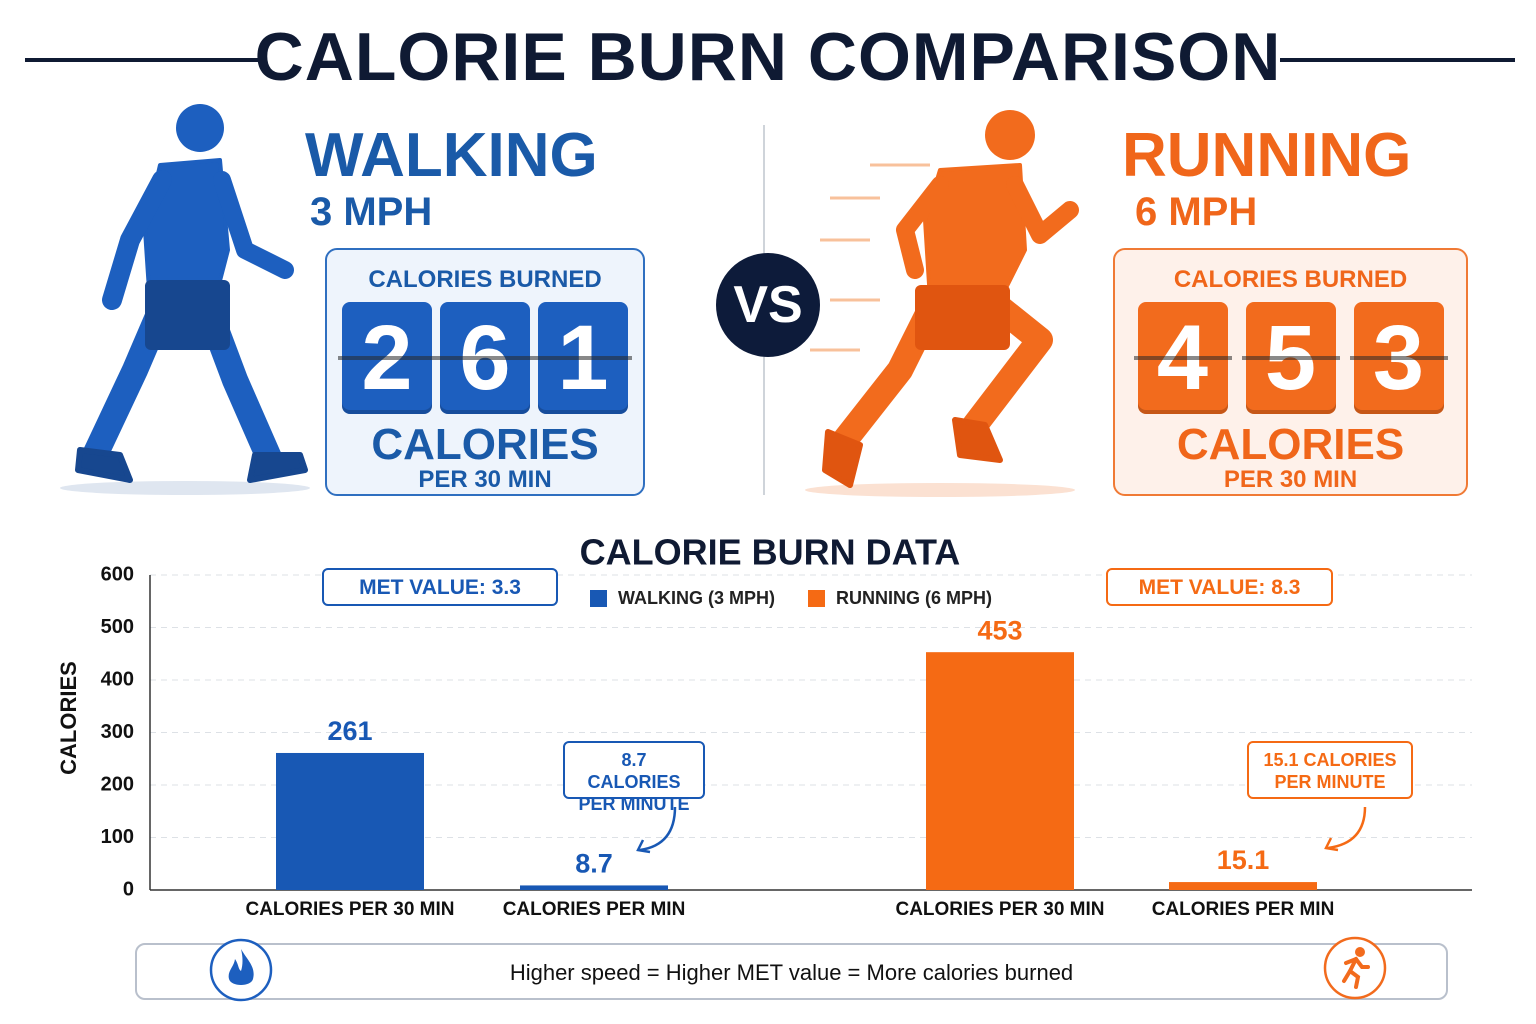 The image size is (1536, 1024). What do you see at coordinates (1243, 860) in the screenshot?
I see `value-label: 15.1` at bounding box center [1243, 860].